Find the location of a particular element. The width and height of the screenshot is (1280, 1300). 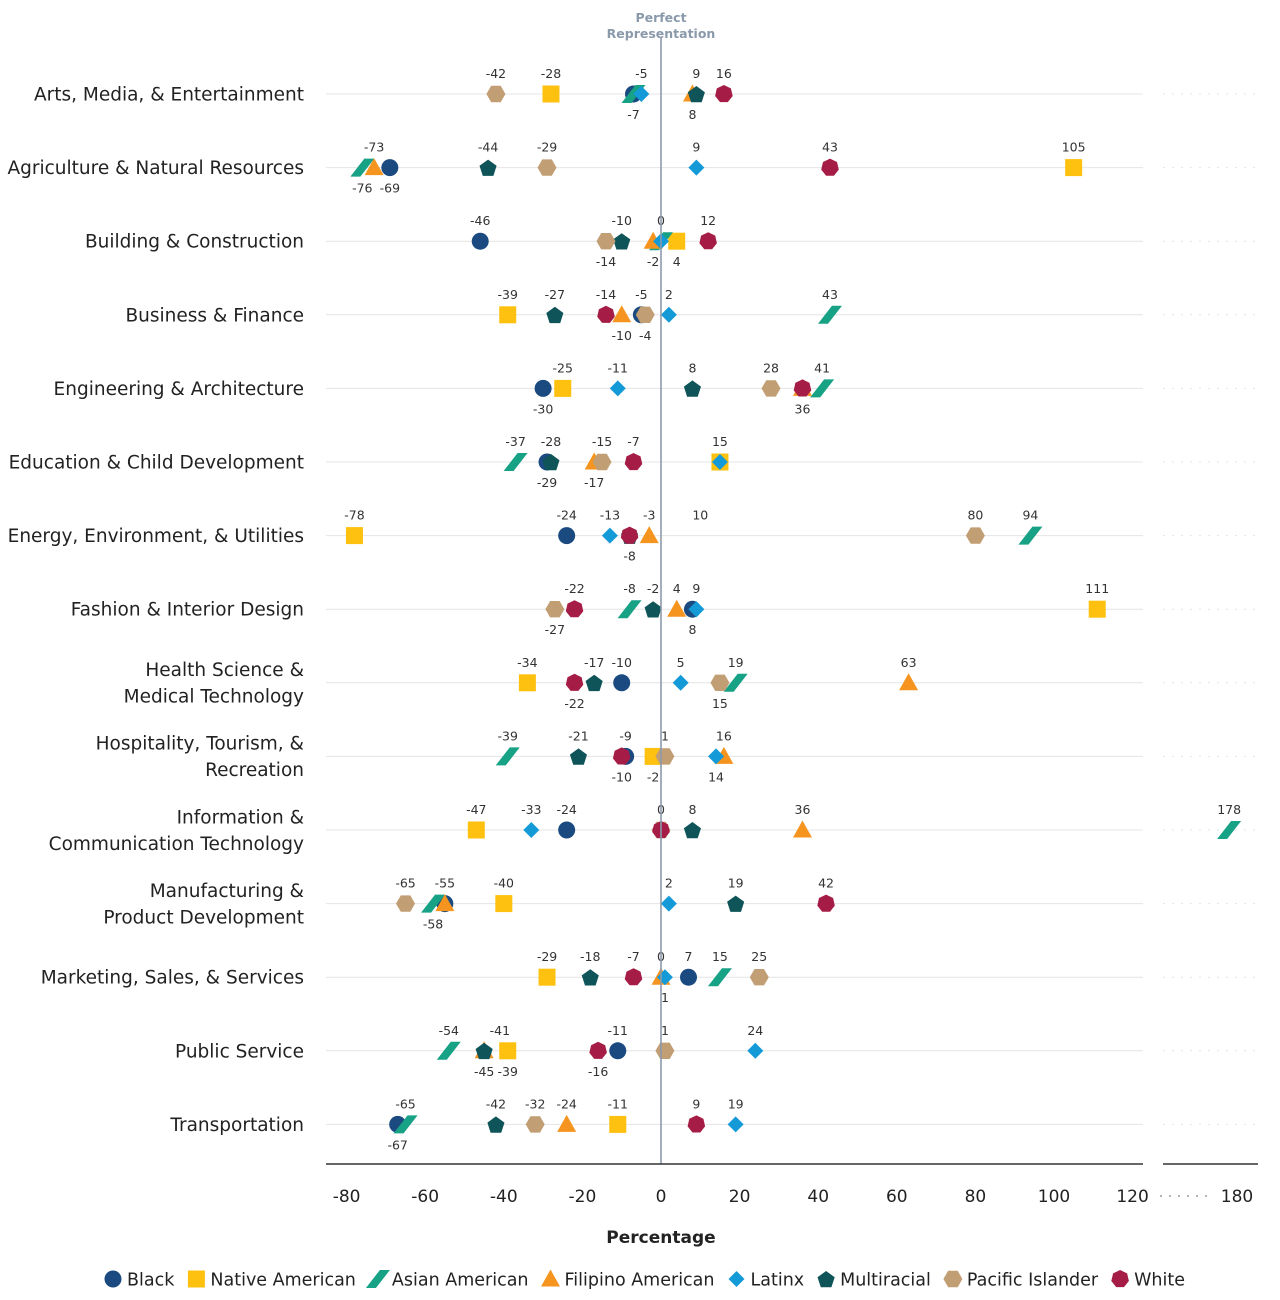

data-label: -47 is located at coordinates (476, 809).